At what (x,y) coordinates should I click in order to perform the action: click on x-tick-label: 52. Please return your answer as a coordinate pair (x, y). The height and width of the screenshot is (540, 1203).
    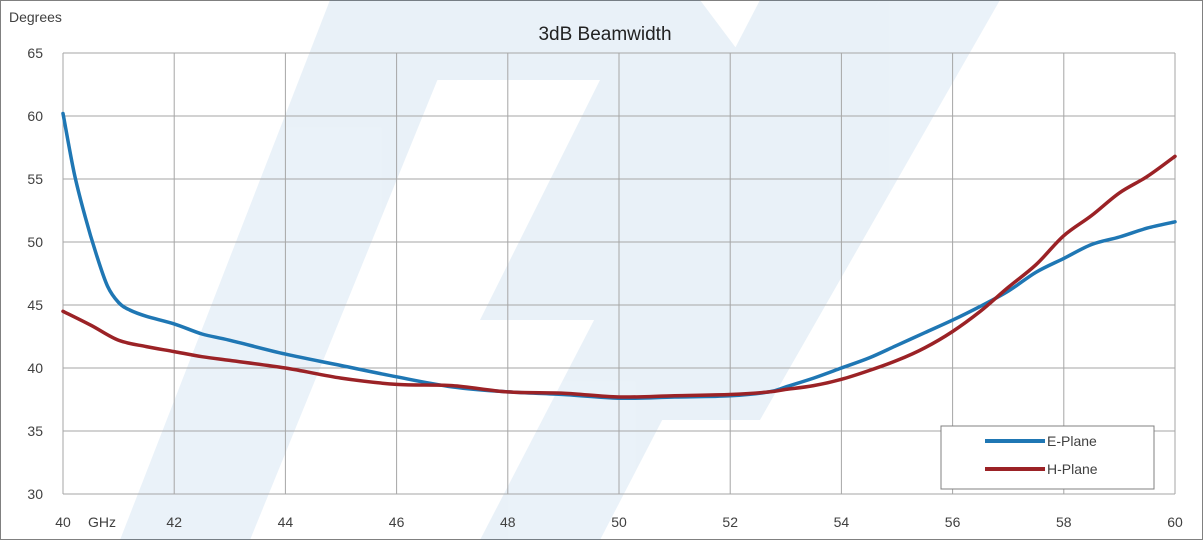
    Looking at the image, I should click on (730, 522).